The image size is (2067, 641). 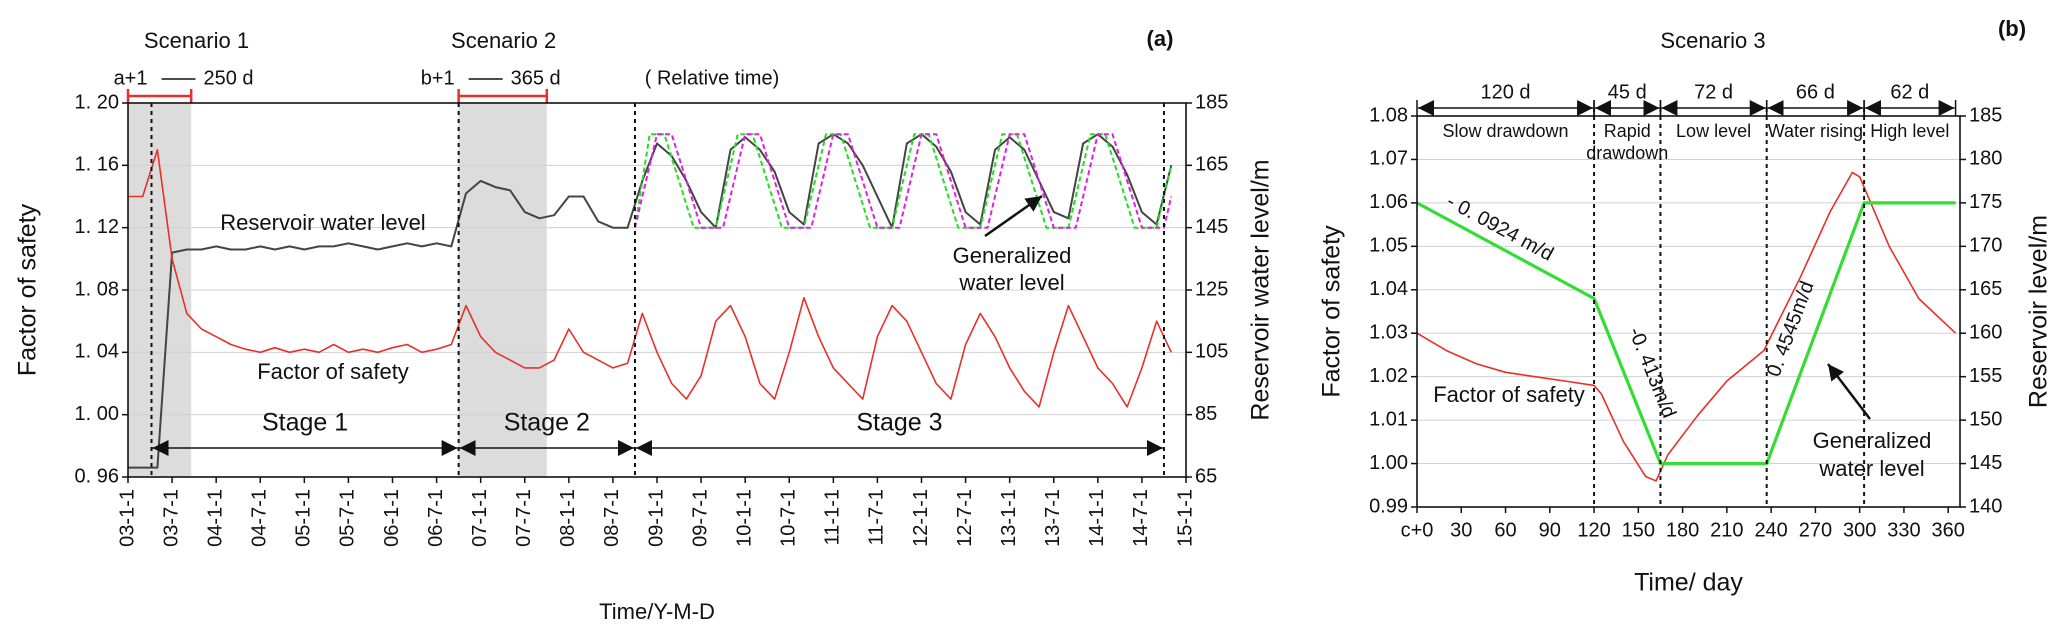 I want to click on x-tick-label: 300, so click(x=1859, y=530).